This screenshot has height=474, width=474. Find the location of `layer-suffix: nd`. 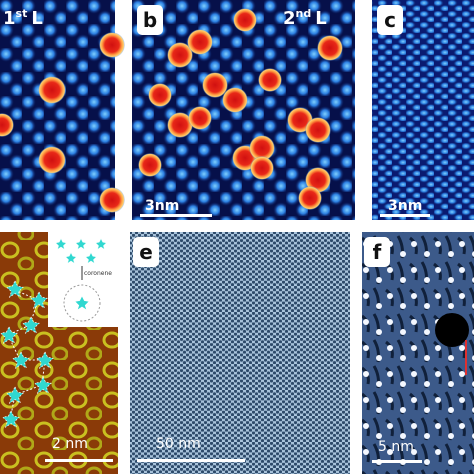

layer-suffix: nd is located at coordinates (304, 13).